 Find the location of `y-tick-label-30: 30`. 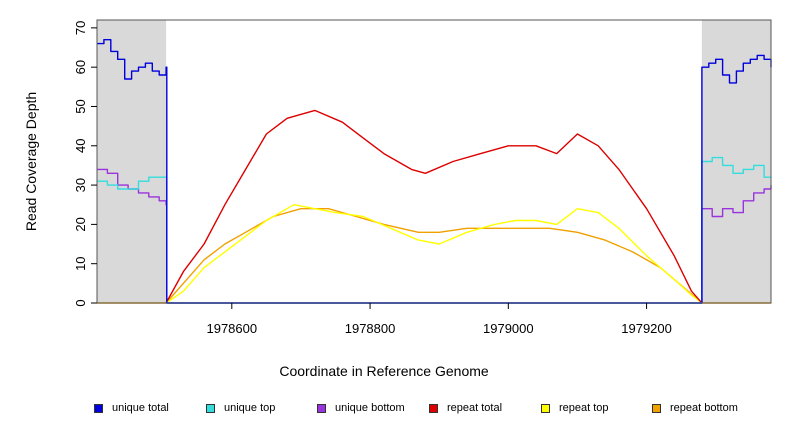

y-tick-label-30: 30 is located at coordinates (80, 185).